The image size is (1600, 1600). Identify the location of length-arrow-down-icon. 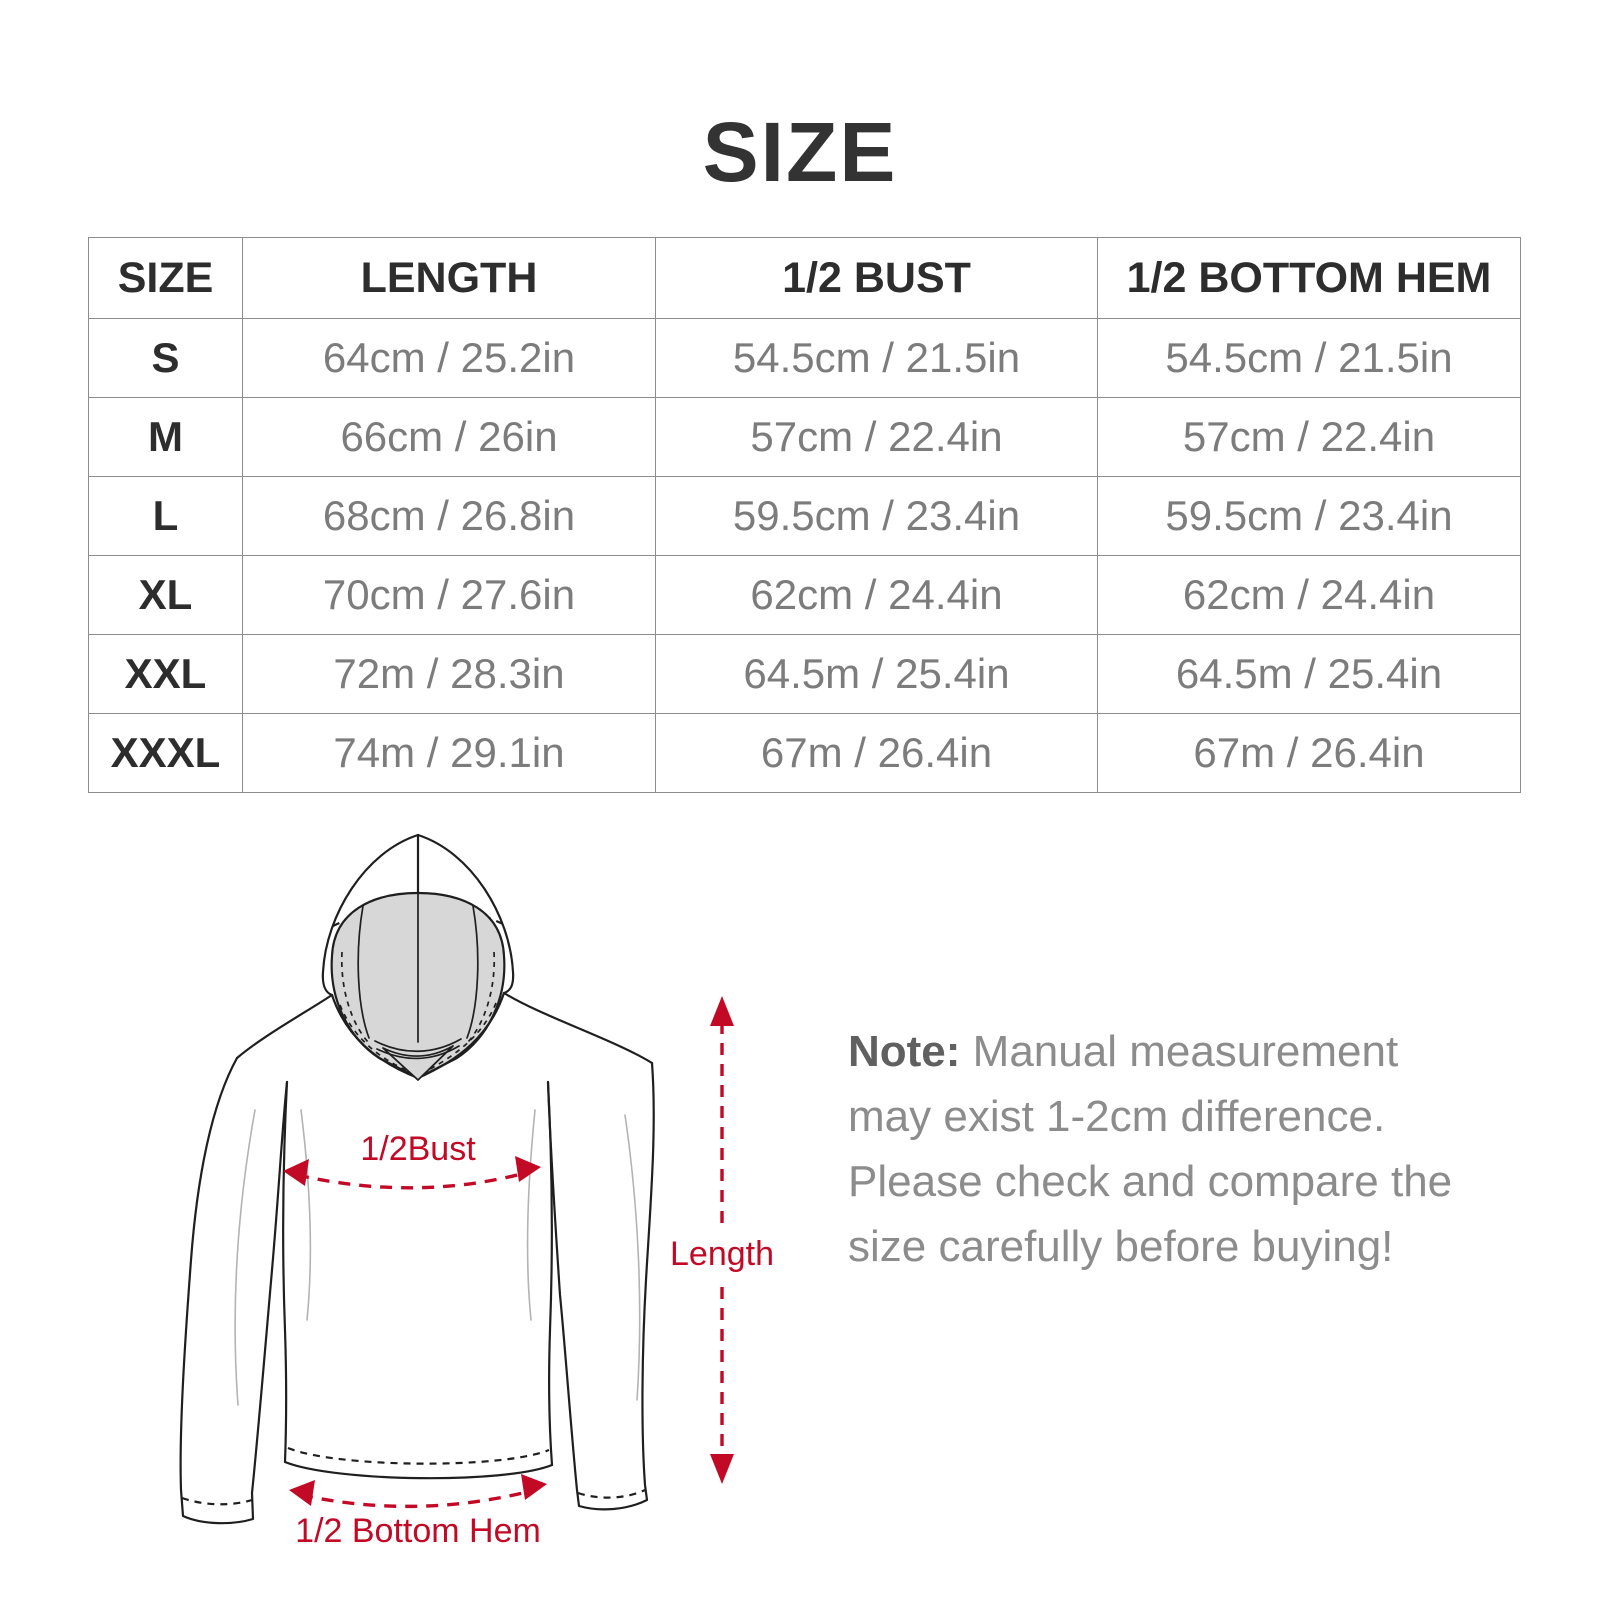
(722, 1469).